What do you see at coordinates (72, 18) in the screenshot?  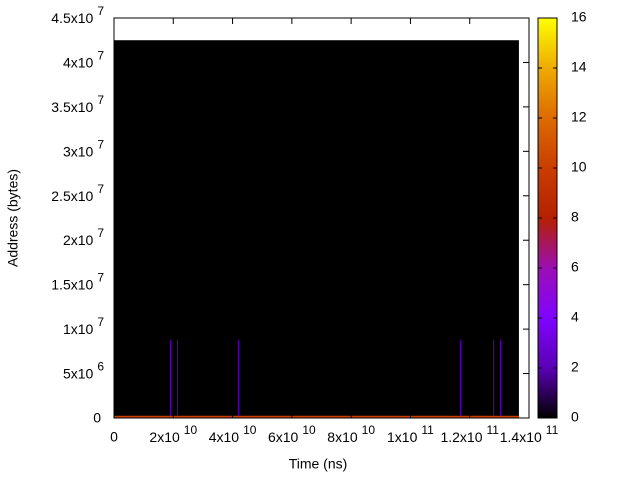 I see `tick-label-base: 4.5x10` at bounding box center [72, 18].